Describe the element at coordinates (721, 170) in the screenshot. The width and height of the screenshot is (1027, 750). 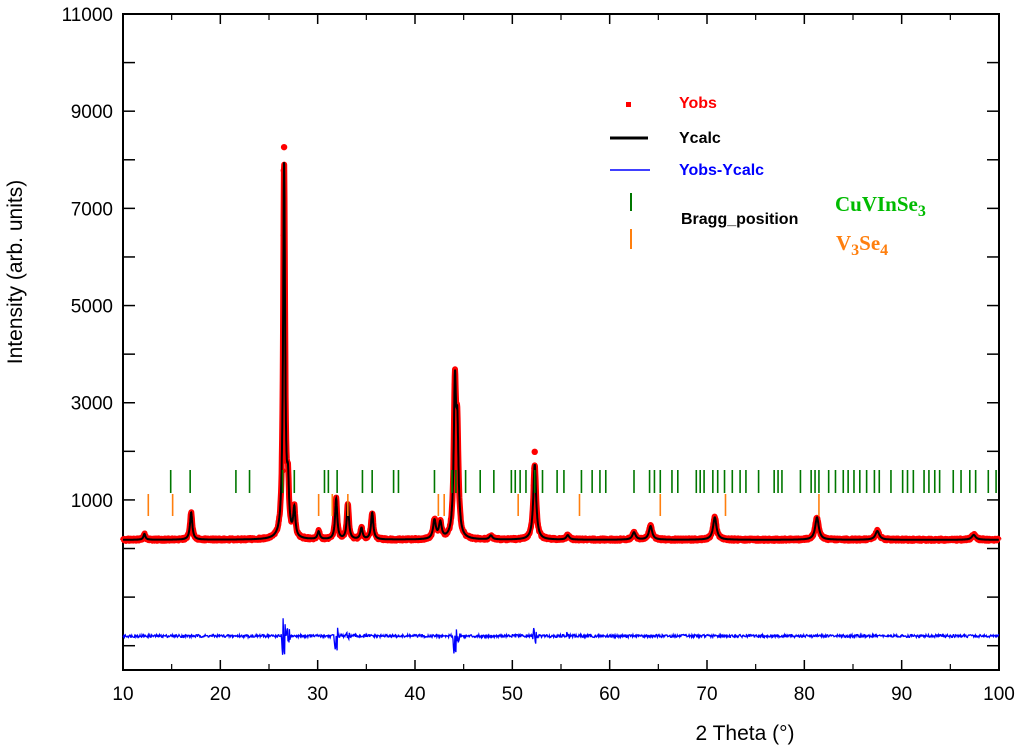
I see `legend-diff-label: Yobs-Ycalc` at that location.